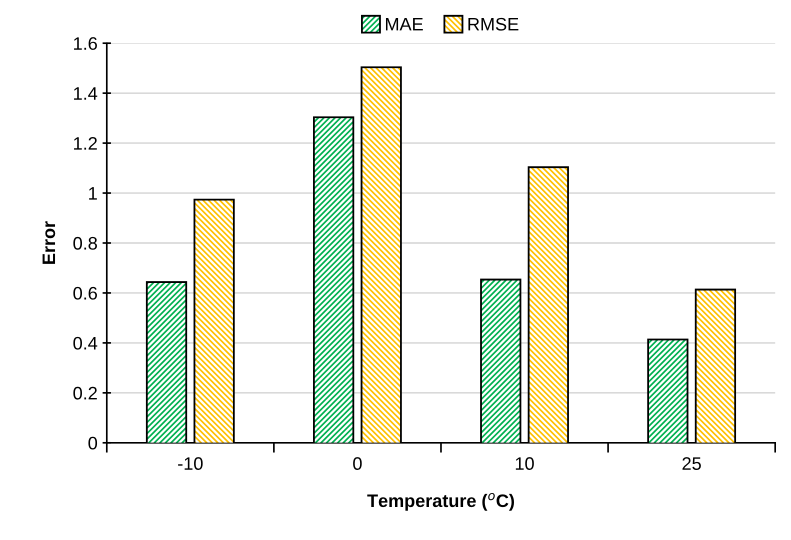  I want to click on x-tick-label: 10, so click(525, 463).